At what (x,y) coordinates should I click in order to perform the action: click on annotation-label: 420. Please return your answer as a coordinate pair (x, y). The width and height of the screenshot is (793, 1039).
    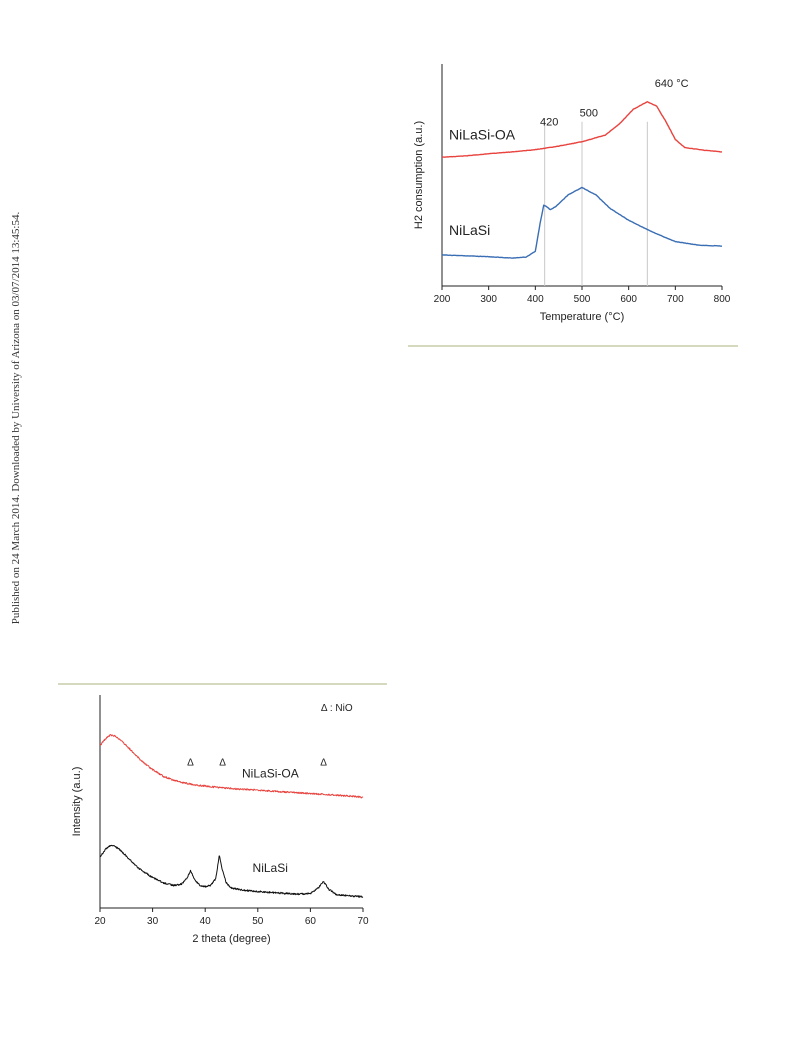
    Looking at the image, I should click on (549, 122).